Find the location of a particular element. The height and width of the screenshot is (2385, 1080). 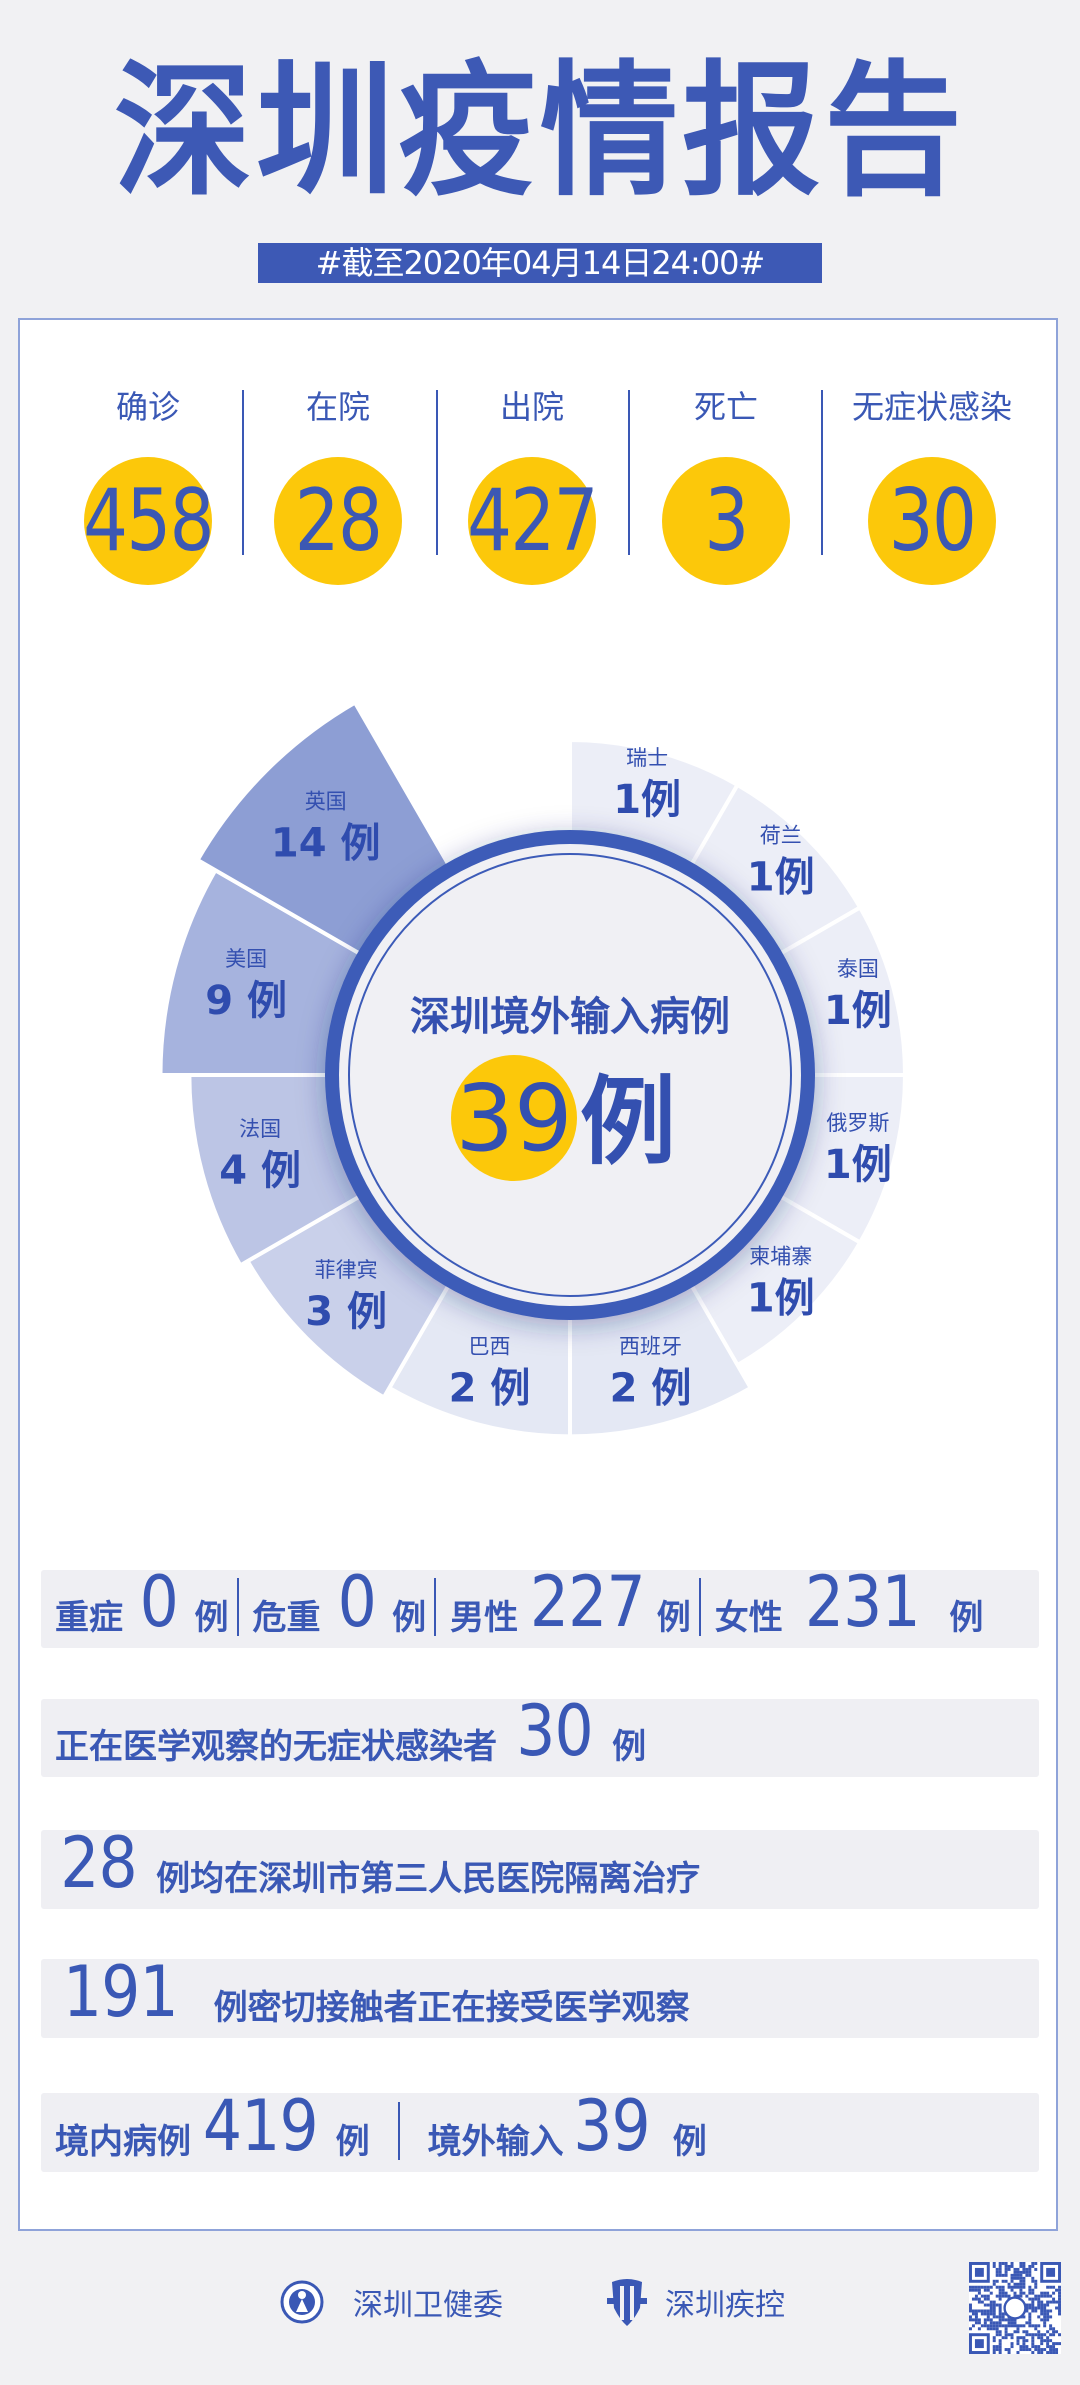

stat-label: 确诊 is located at coordinates (147, 407).